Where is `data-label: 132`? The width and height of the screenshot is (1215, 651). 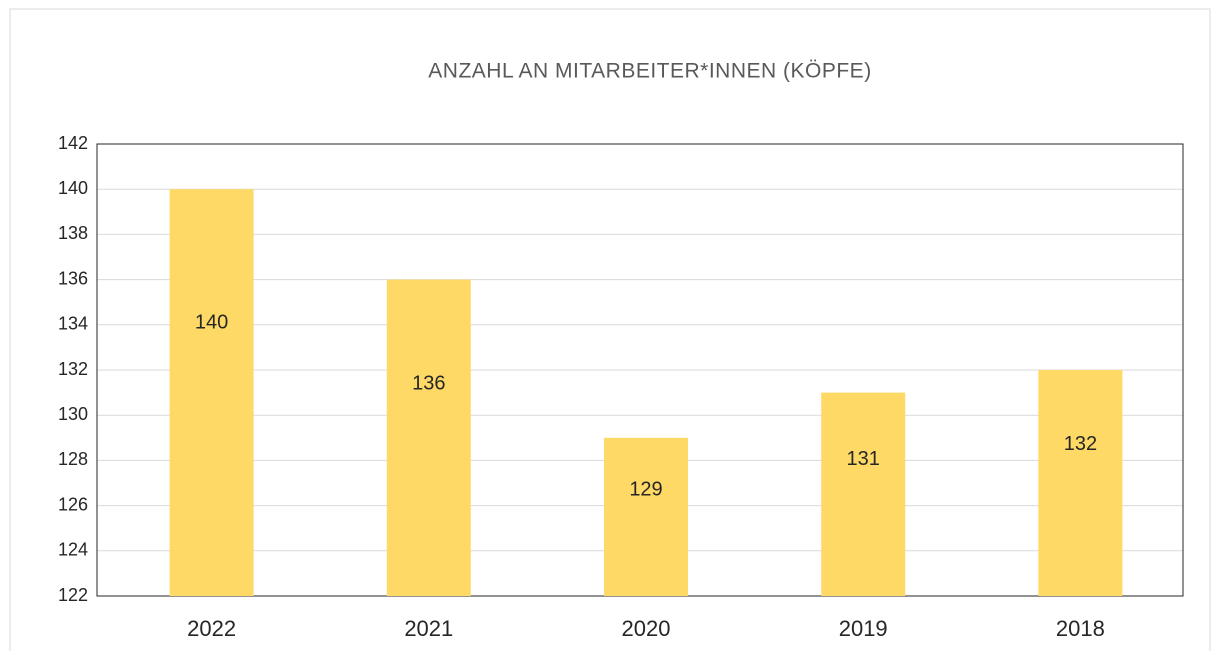 data-label: 132 is located at coordinates (1080, 444).